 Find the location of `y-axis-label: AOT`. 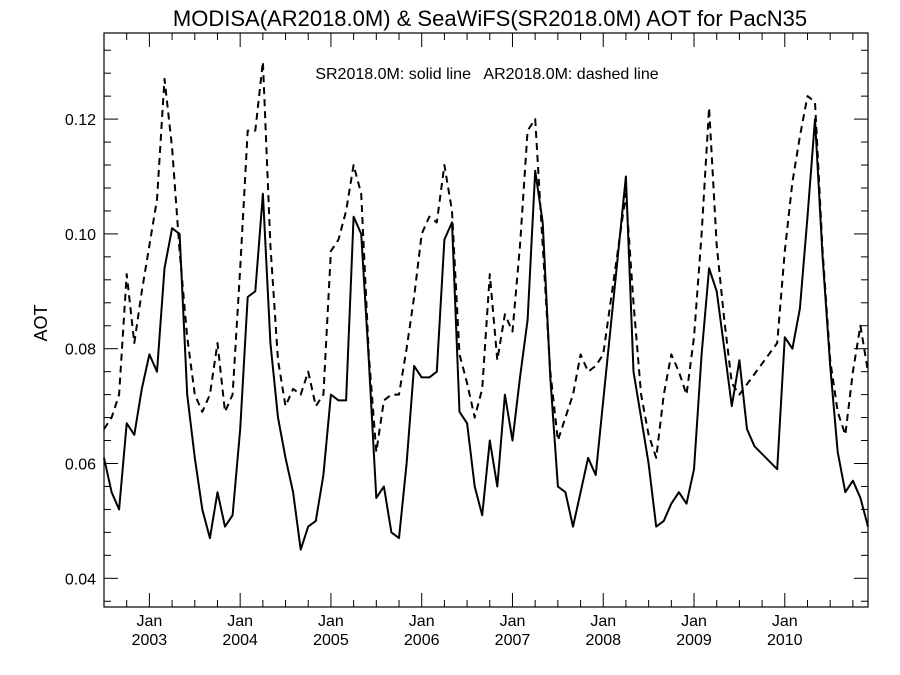

y-axis-label: AOT is located at coordinates (41, 322).